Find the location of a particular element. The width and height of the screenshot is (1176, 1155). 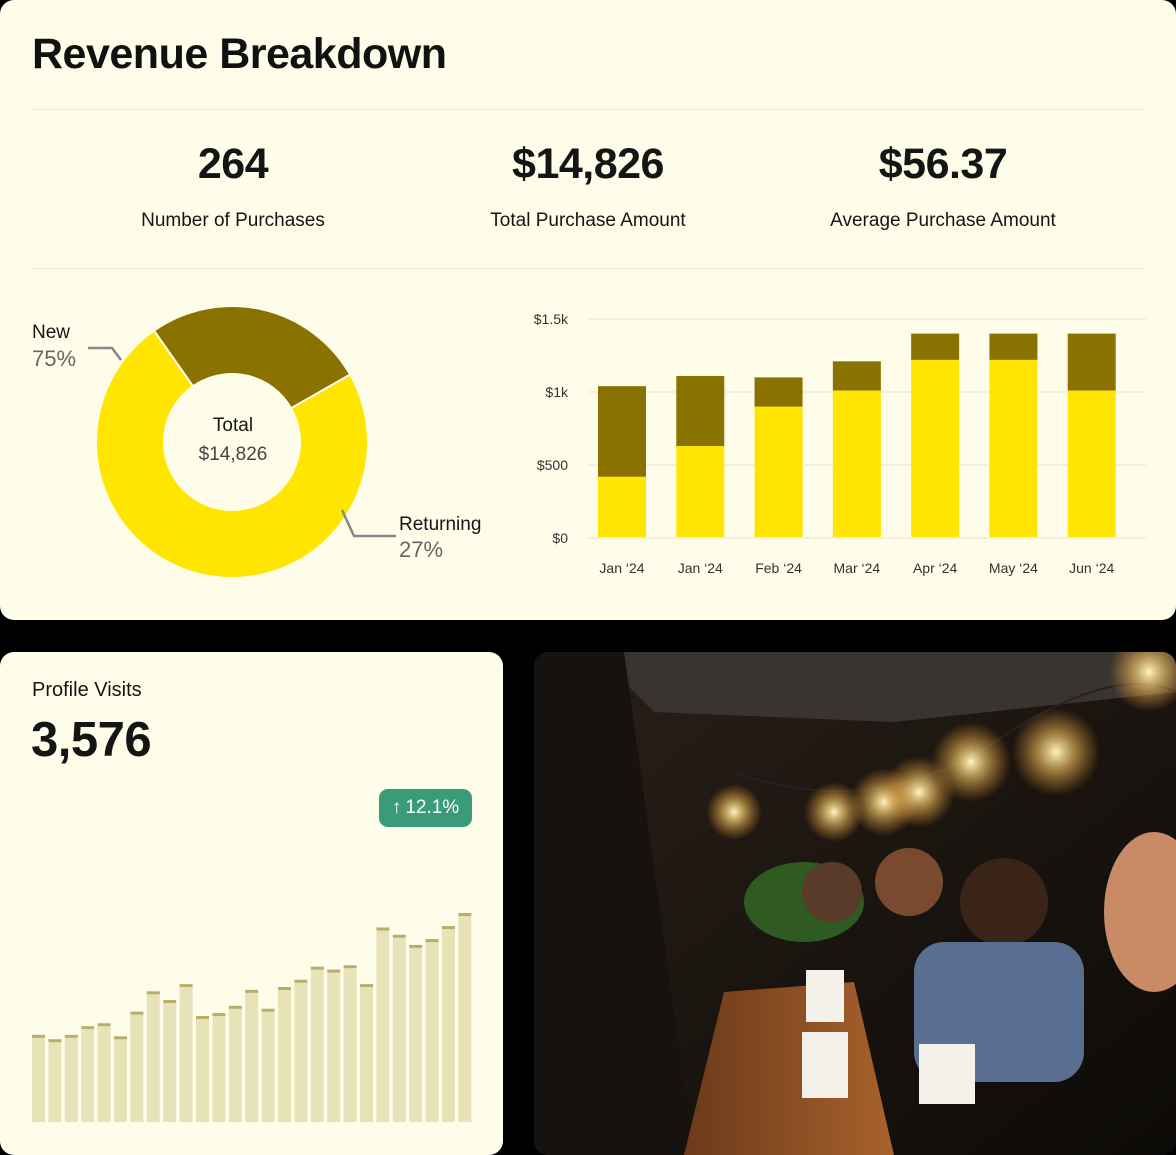

leader-line-returning is located at coordinates (368, 523).